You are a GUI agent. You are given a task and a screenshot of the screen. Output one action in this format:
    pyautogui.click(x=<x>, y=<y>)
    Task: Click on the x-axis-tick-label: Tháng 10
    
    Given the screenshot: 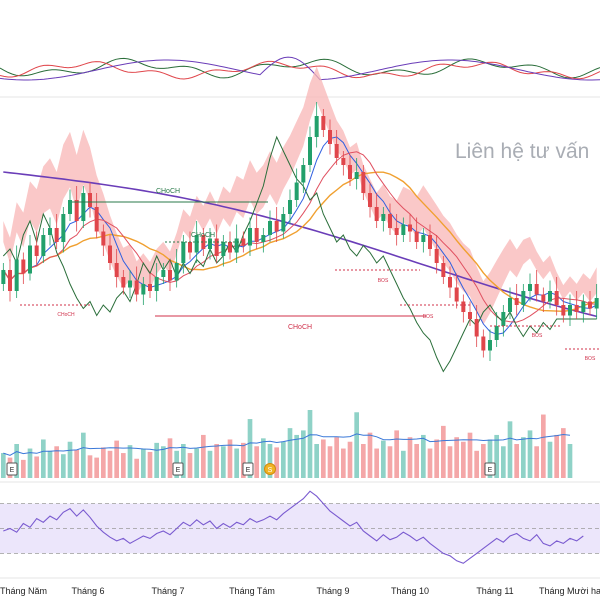 What is the action you would take?
    pyautogui.click(x=410, y=591)
    